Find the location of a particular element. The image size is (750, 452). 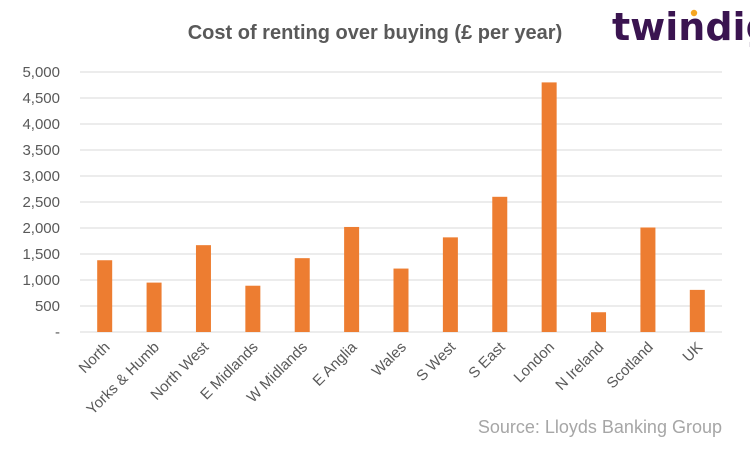

x-tick-label: North is located at coordinates (95, 358).